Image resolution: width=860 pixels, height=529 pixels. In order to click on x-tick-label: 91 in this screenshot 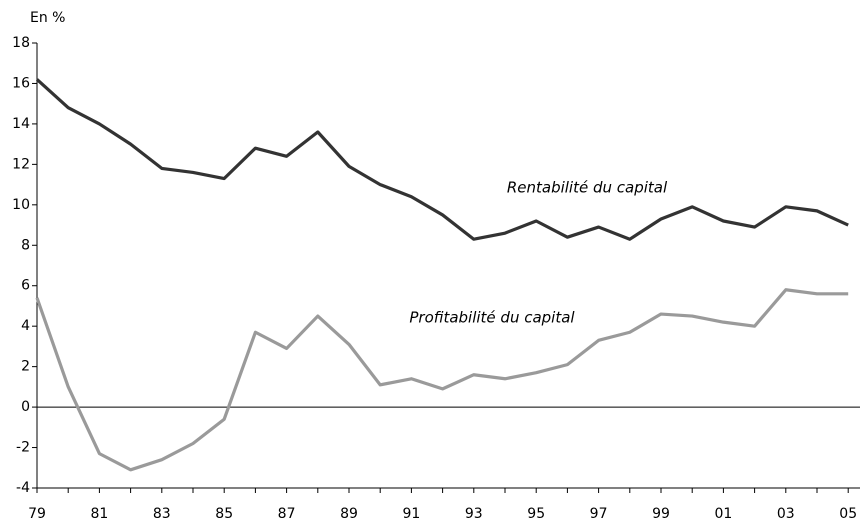, I will do `click(411, 514)`.